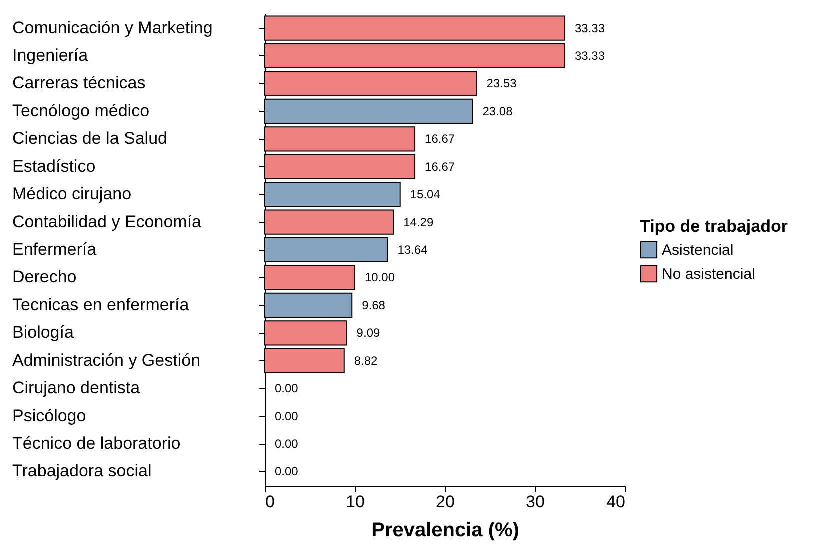 The height and width of the screenshot is (556, 827). I want to click on x-axis-title: Prevalencia (%), so click(446, 531).